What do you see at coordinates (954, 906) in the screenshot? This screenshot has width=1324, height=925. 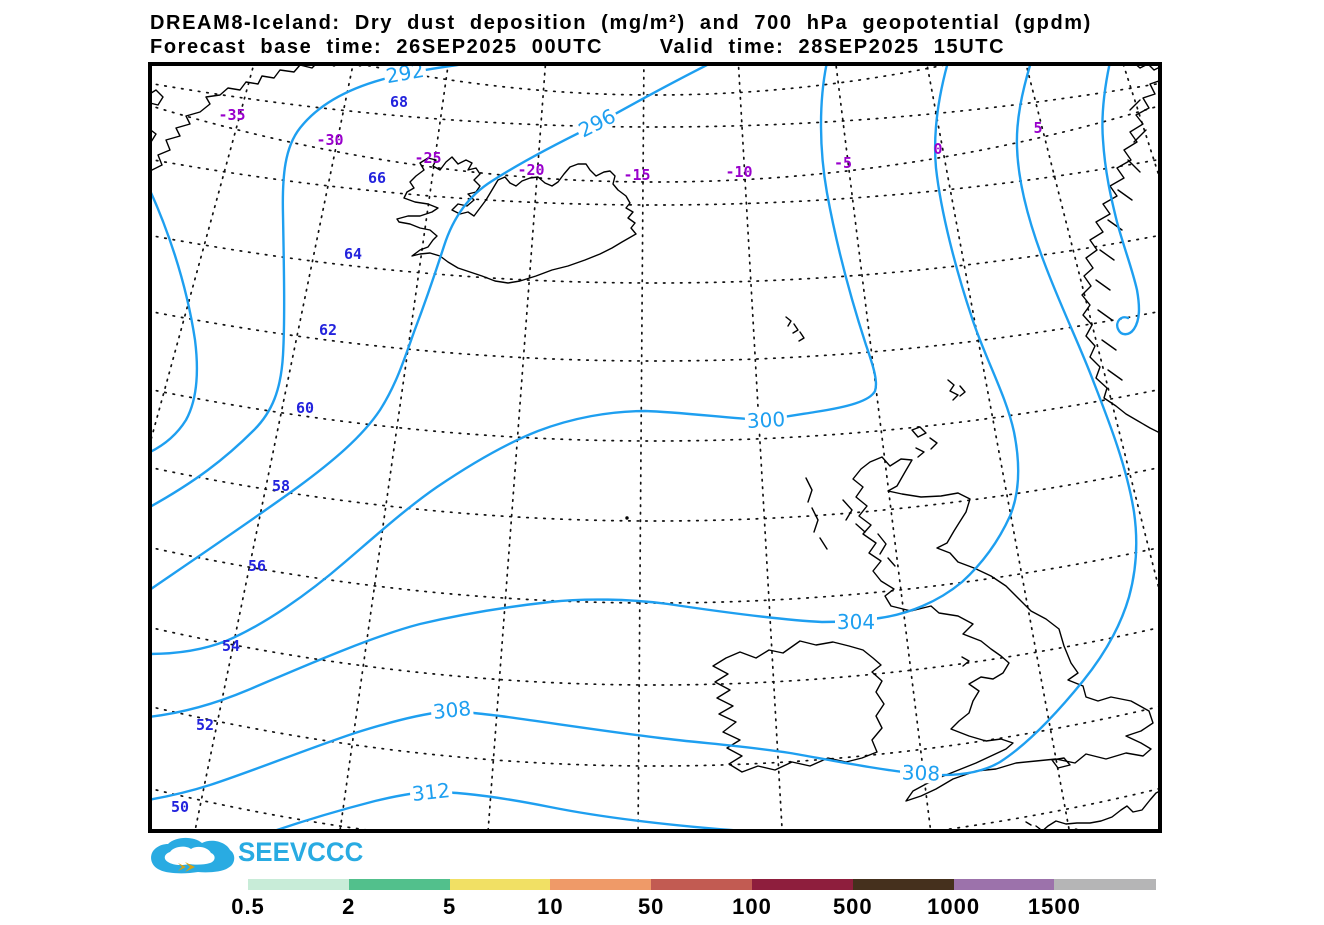 I see `colorbar-tick-label: 1000` at bounding box center [954, 906].